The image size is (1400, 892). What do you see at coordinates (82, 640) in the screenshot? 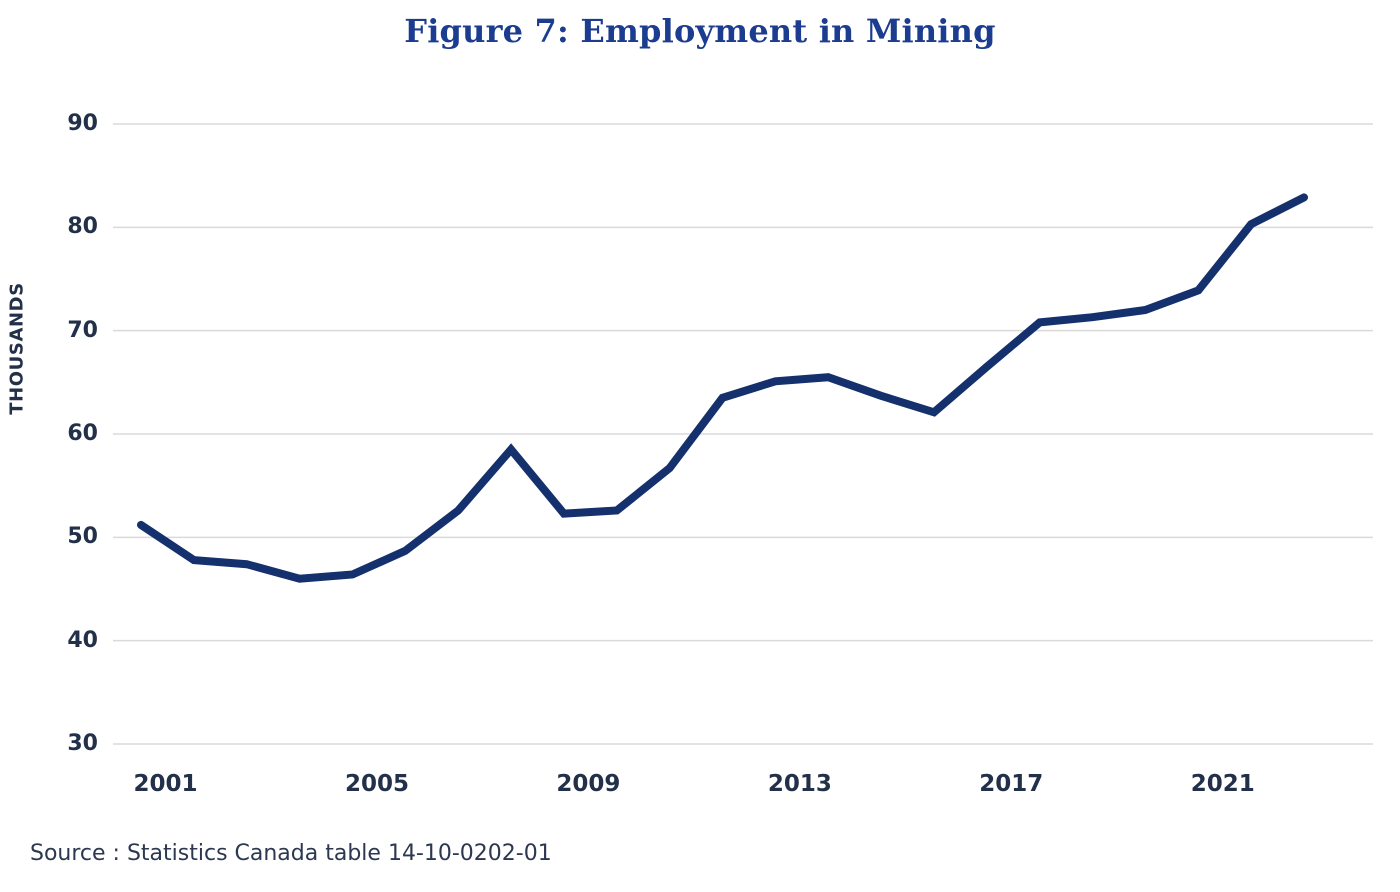
I see `y-tick-label-40: 40` at bounding box center [82, 640].